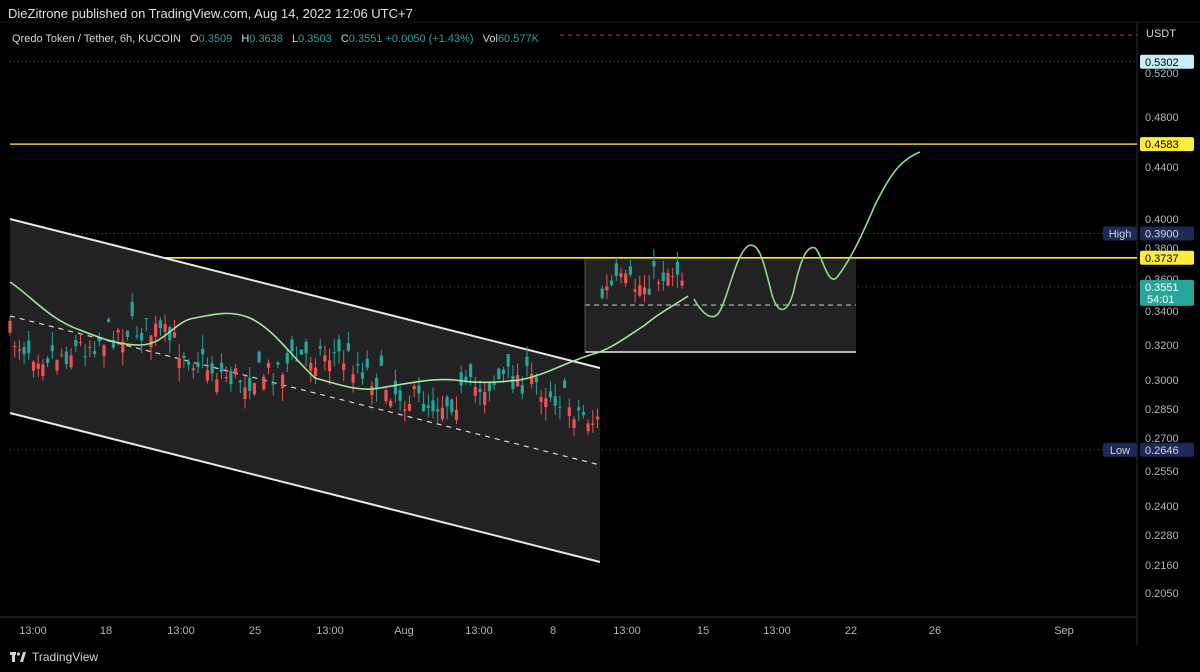  I want to click on channel-upper-line, so click(305, 293).